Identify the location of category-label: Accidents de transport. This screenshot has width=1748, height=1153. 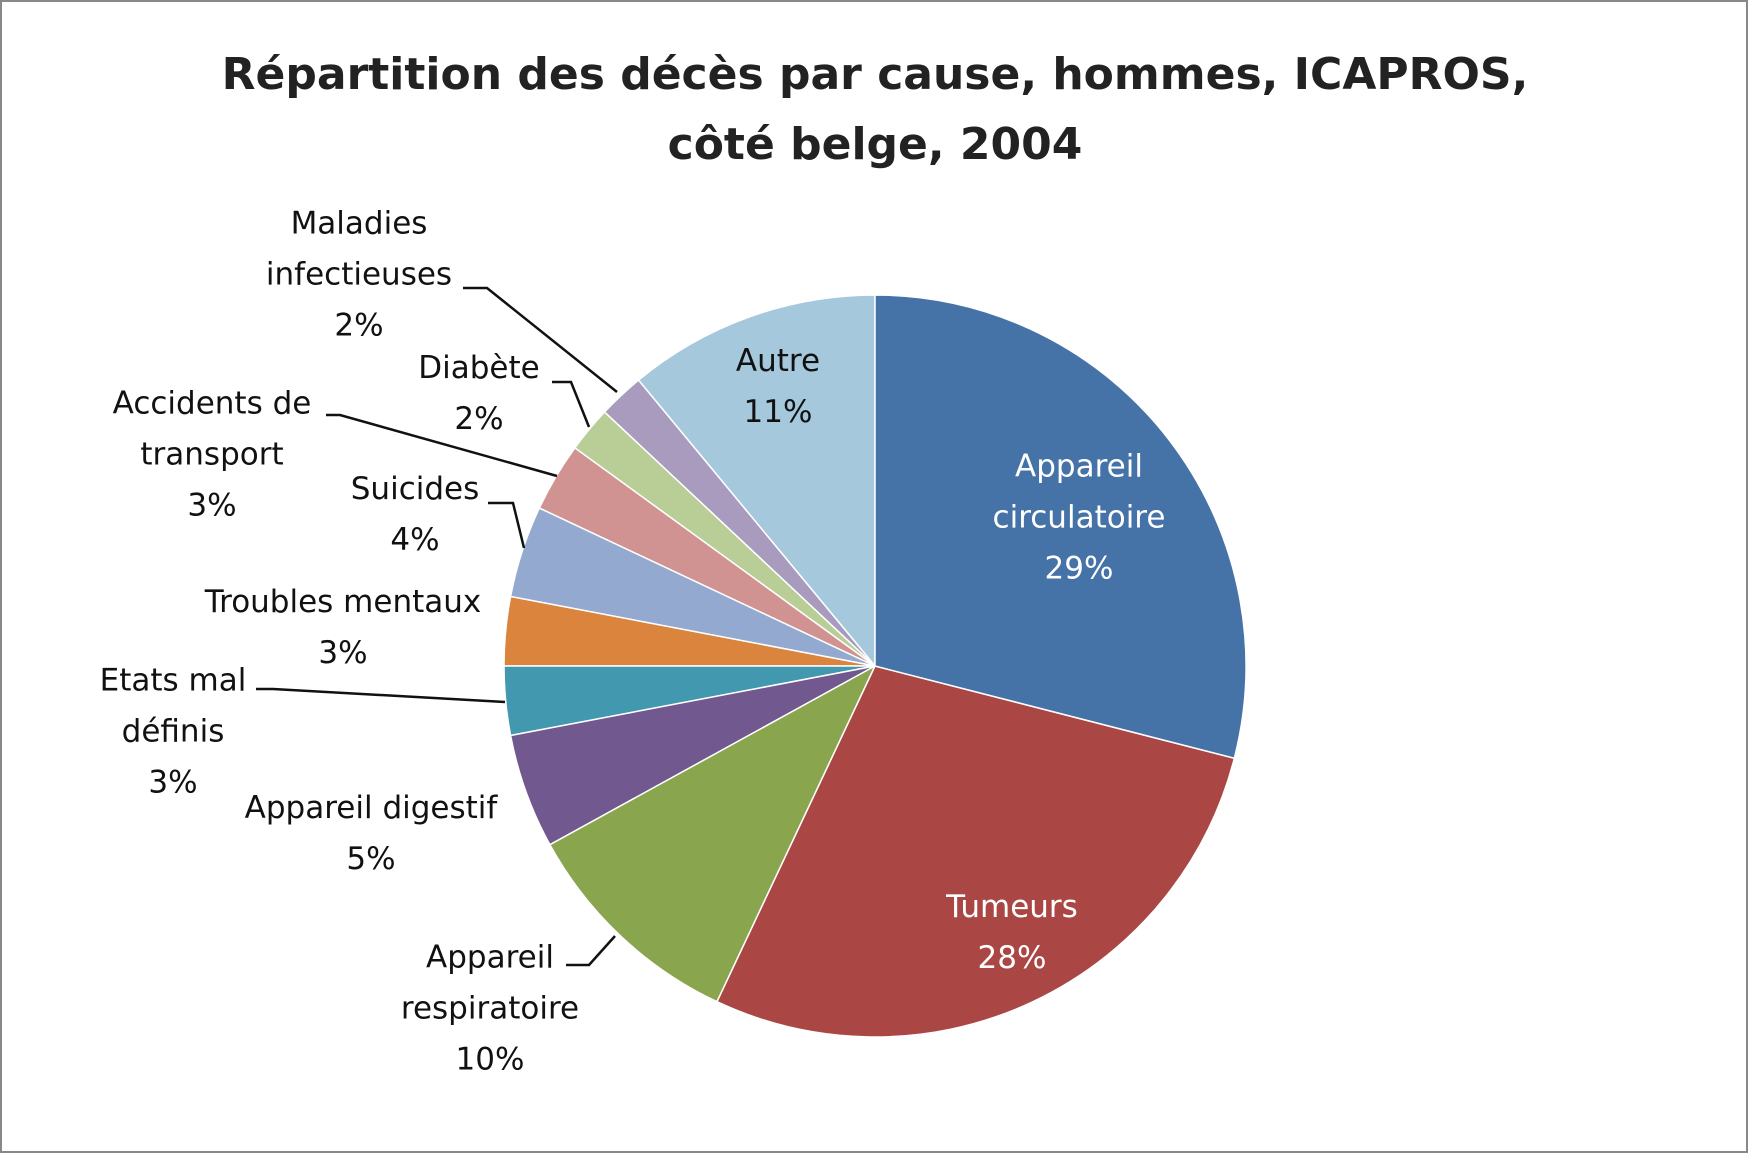
(212, 429).